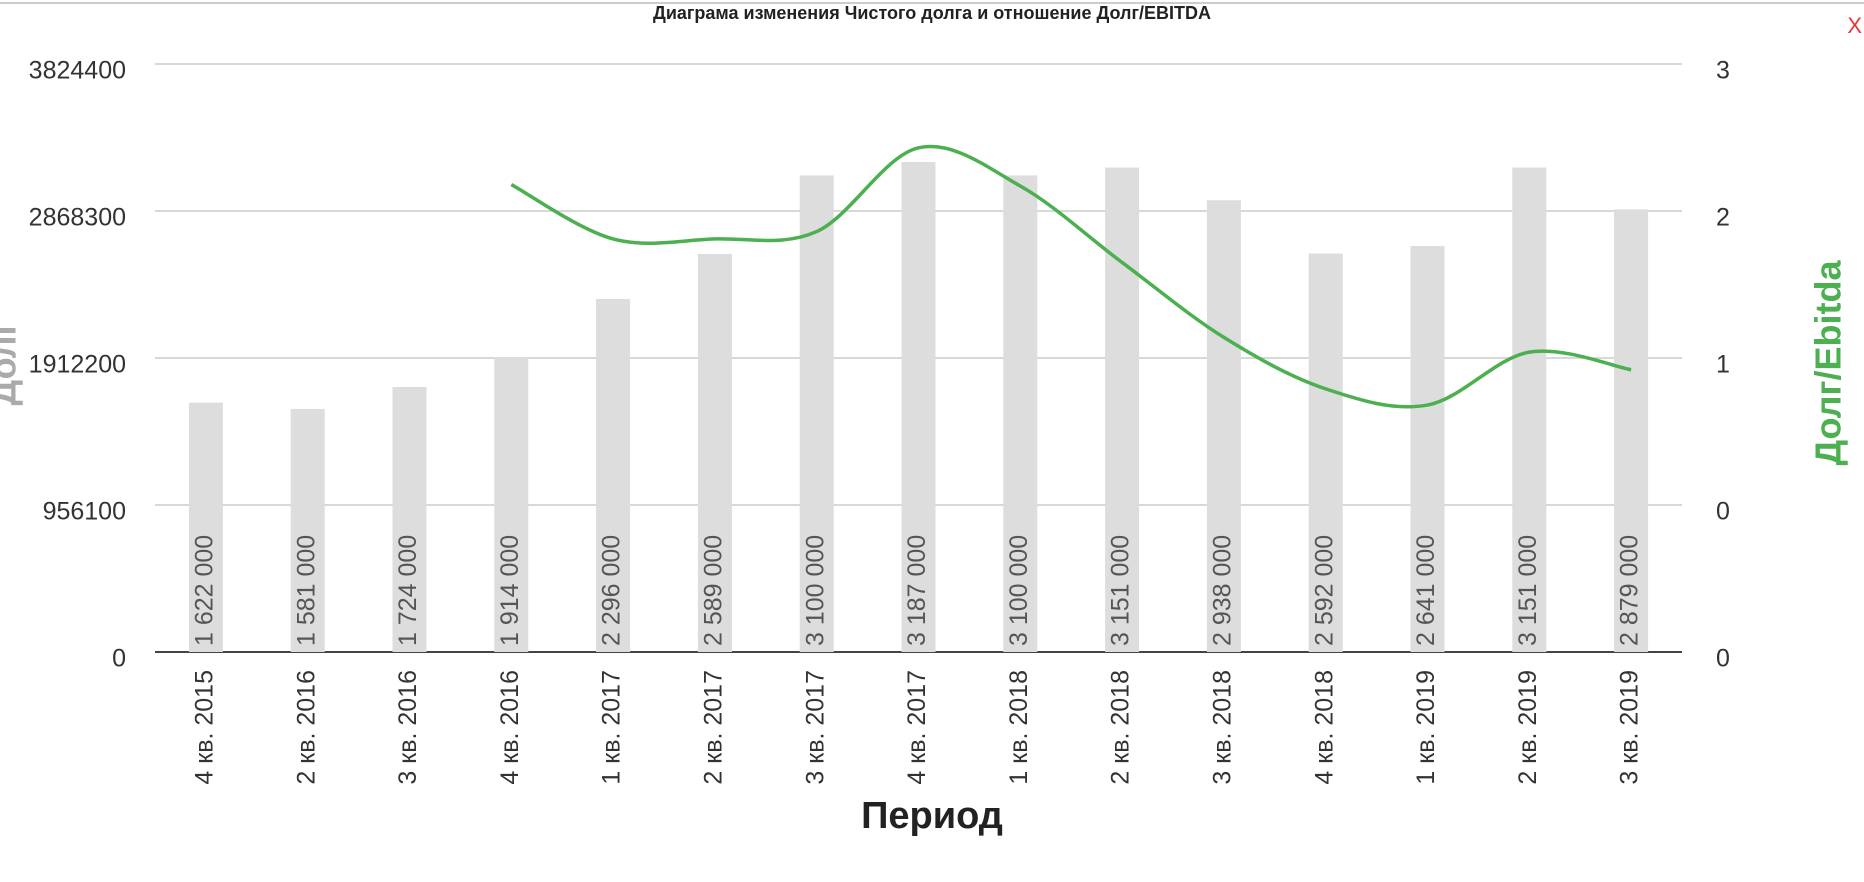 The image size is (1864, 882). Describe the element at coordinates (1121, 727) in the screenshot. I see `x-tick-label: 2 кв. 2018` at that location.